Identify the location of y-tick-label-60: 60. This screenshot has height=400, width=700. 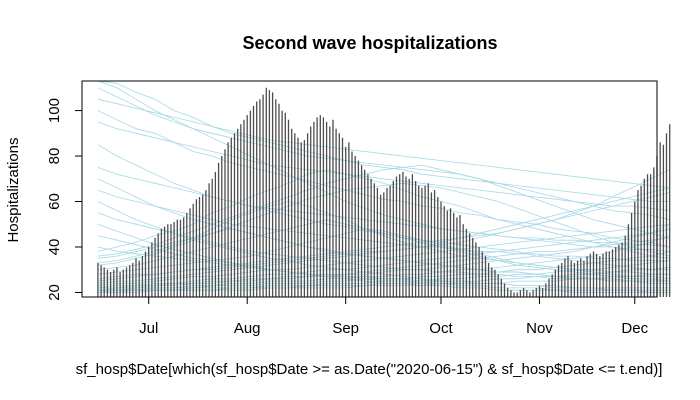
(54, 201).